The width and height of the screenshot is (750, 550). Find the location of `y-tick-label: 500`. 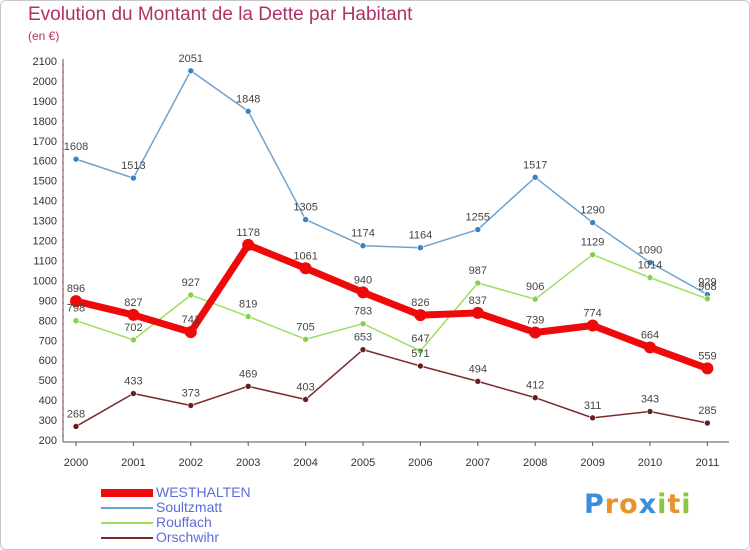

y-tick-label: 500 is located at coordinates (48, 381).